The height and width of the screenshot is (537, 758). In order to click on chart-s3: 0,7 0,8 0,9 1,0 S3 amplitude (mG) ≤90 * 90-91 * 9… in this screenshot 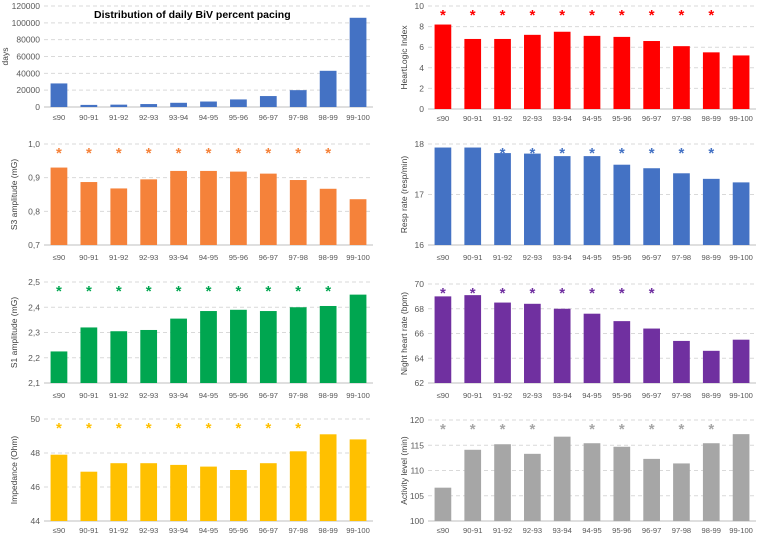, I will do `click(191, 200)`.